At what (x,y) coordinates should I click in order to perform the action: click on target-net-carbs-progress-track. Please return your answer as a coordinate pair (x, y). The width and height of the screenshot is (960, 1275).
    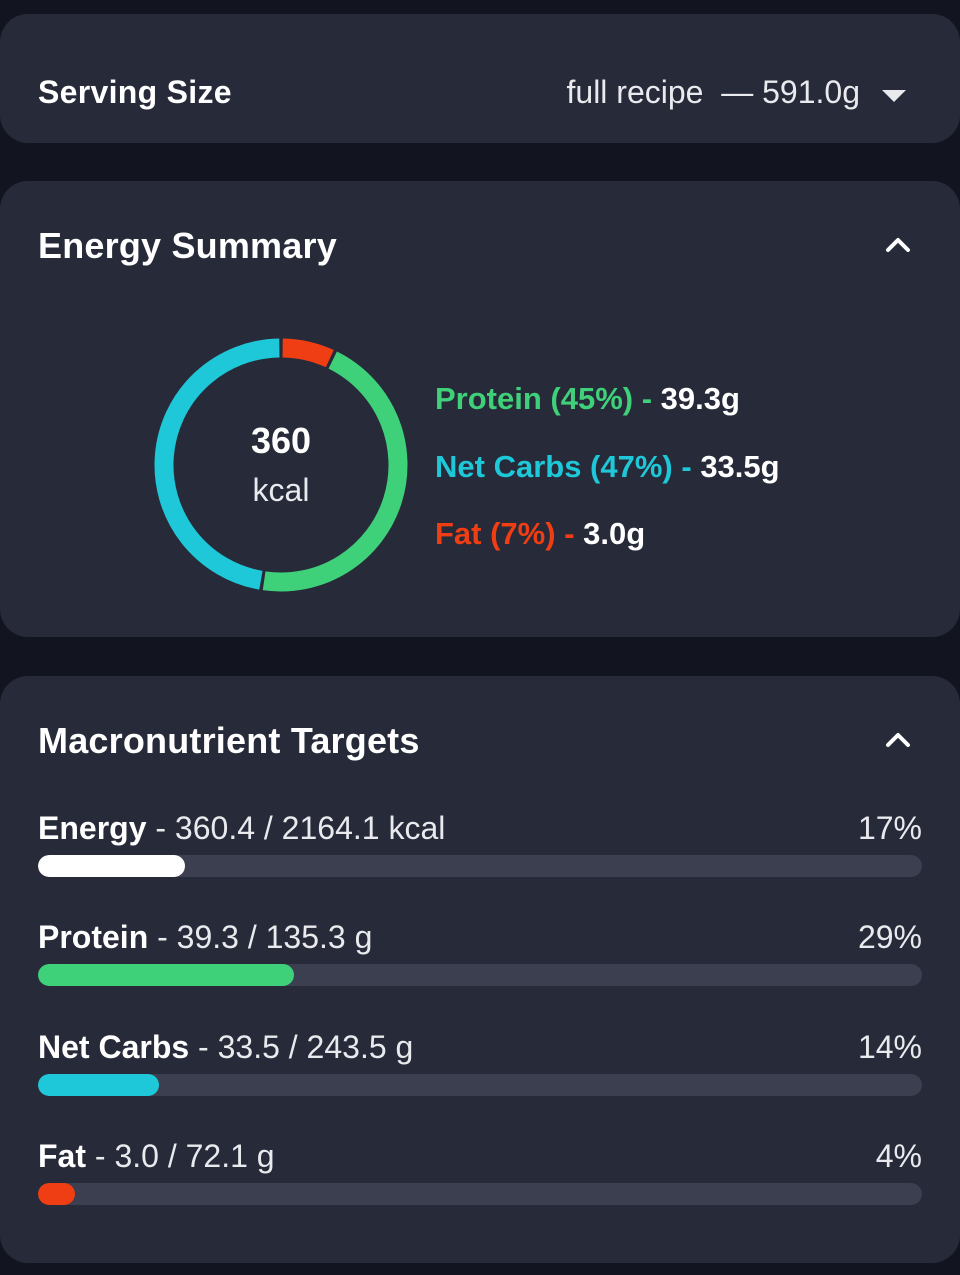
    Looking at the image, I should click on (480, 1085).